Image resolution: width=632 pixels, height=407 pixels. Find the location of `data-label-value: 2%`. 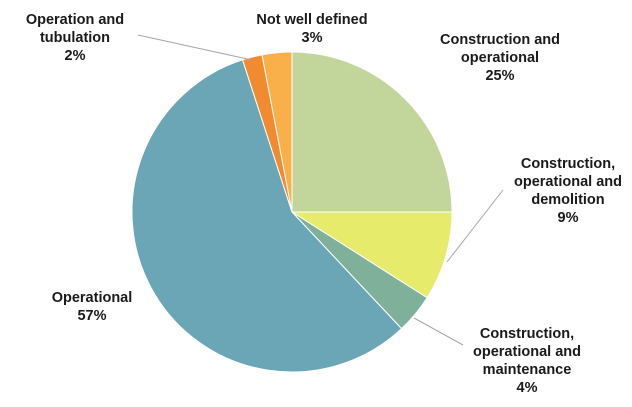

data-label-value: 2% is located at coordinates (75, 56).